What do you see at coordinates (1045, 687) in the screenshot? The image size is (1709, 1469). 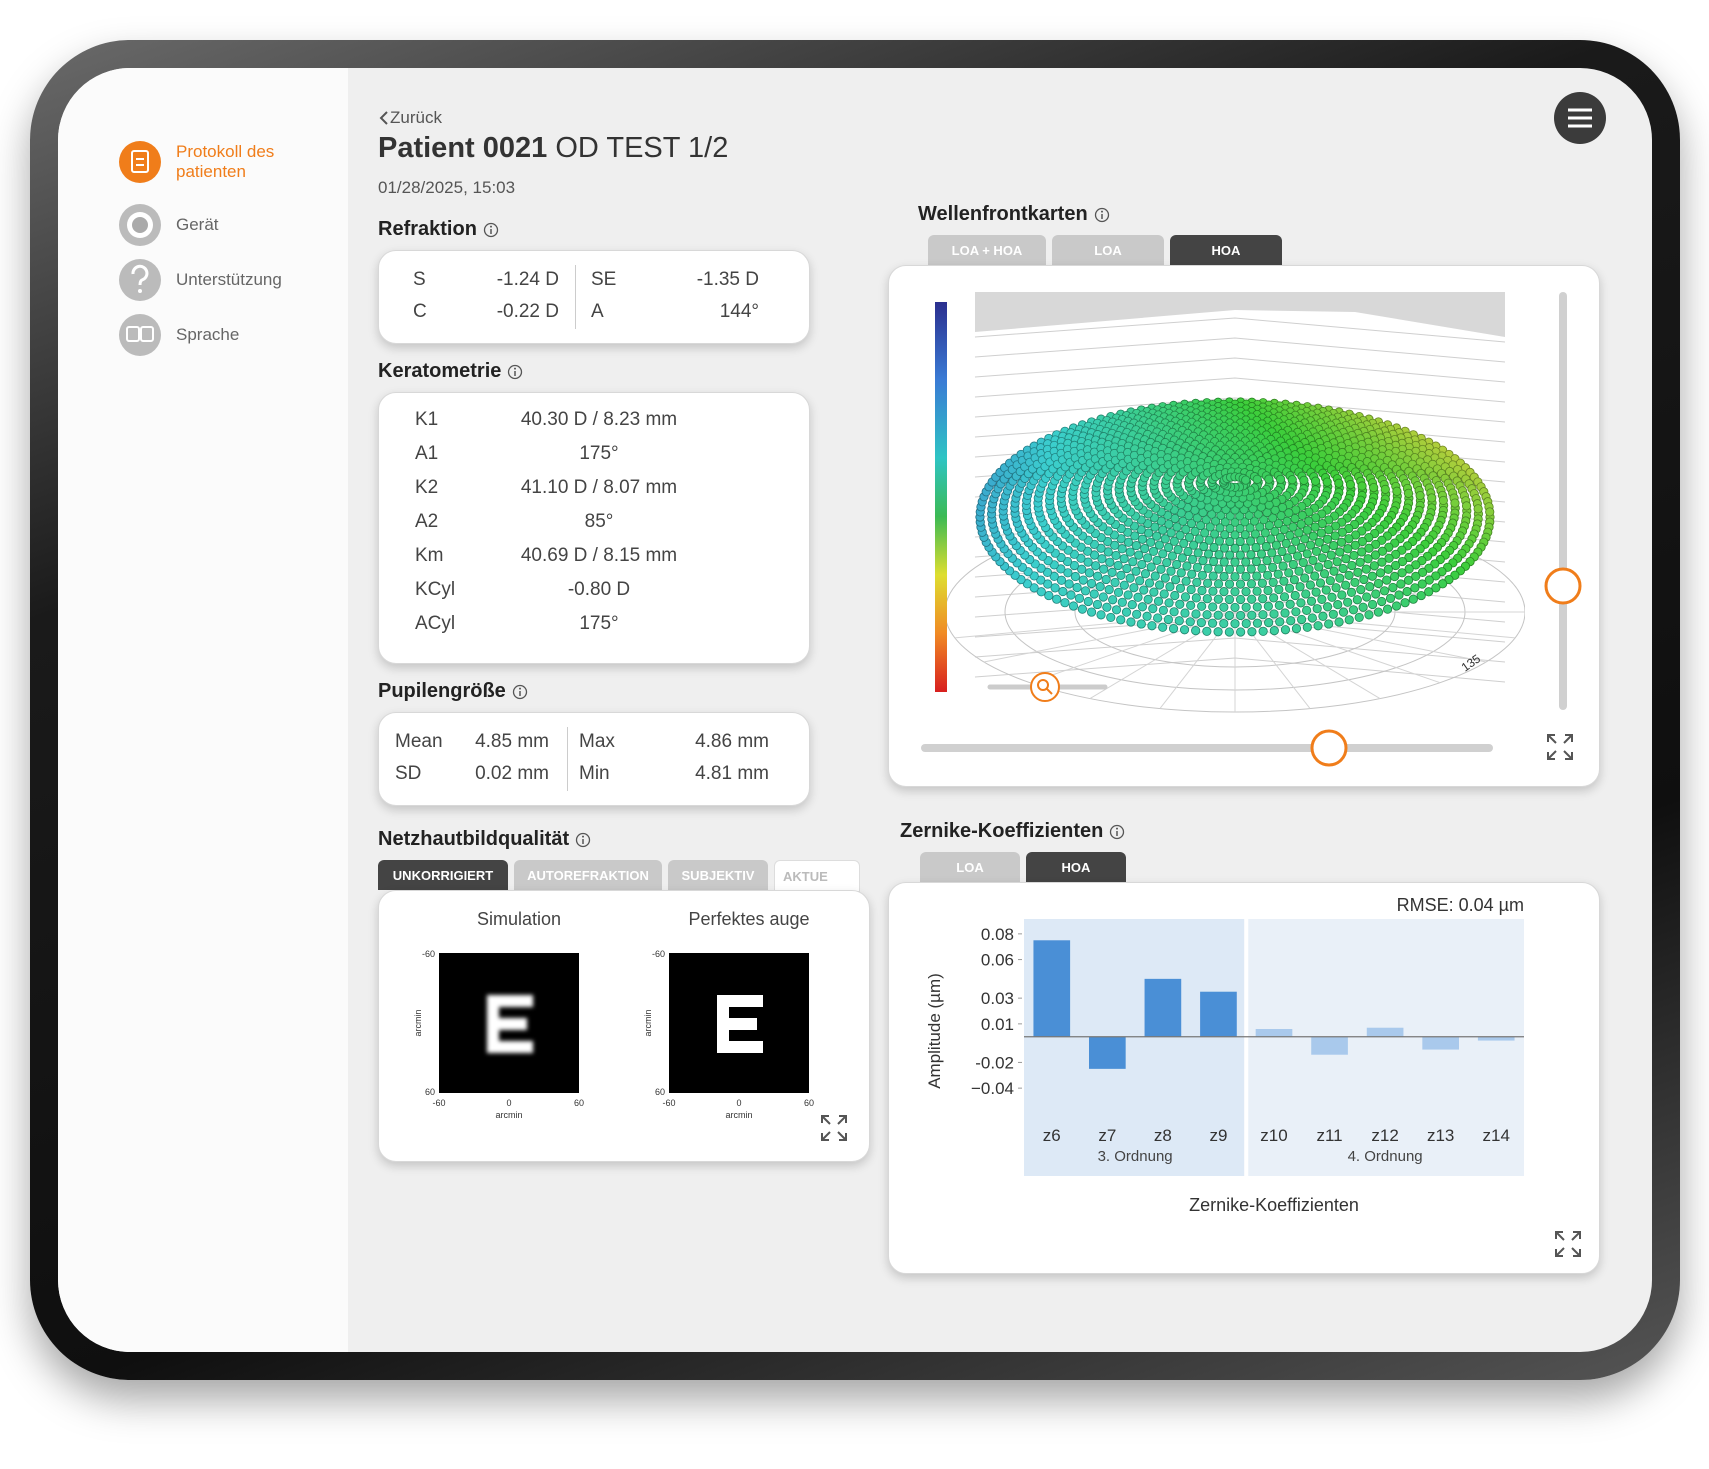 I see `zoom-handle` at bounding box center [1045, 687].